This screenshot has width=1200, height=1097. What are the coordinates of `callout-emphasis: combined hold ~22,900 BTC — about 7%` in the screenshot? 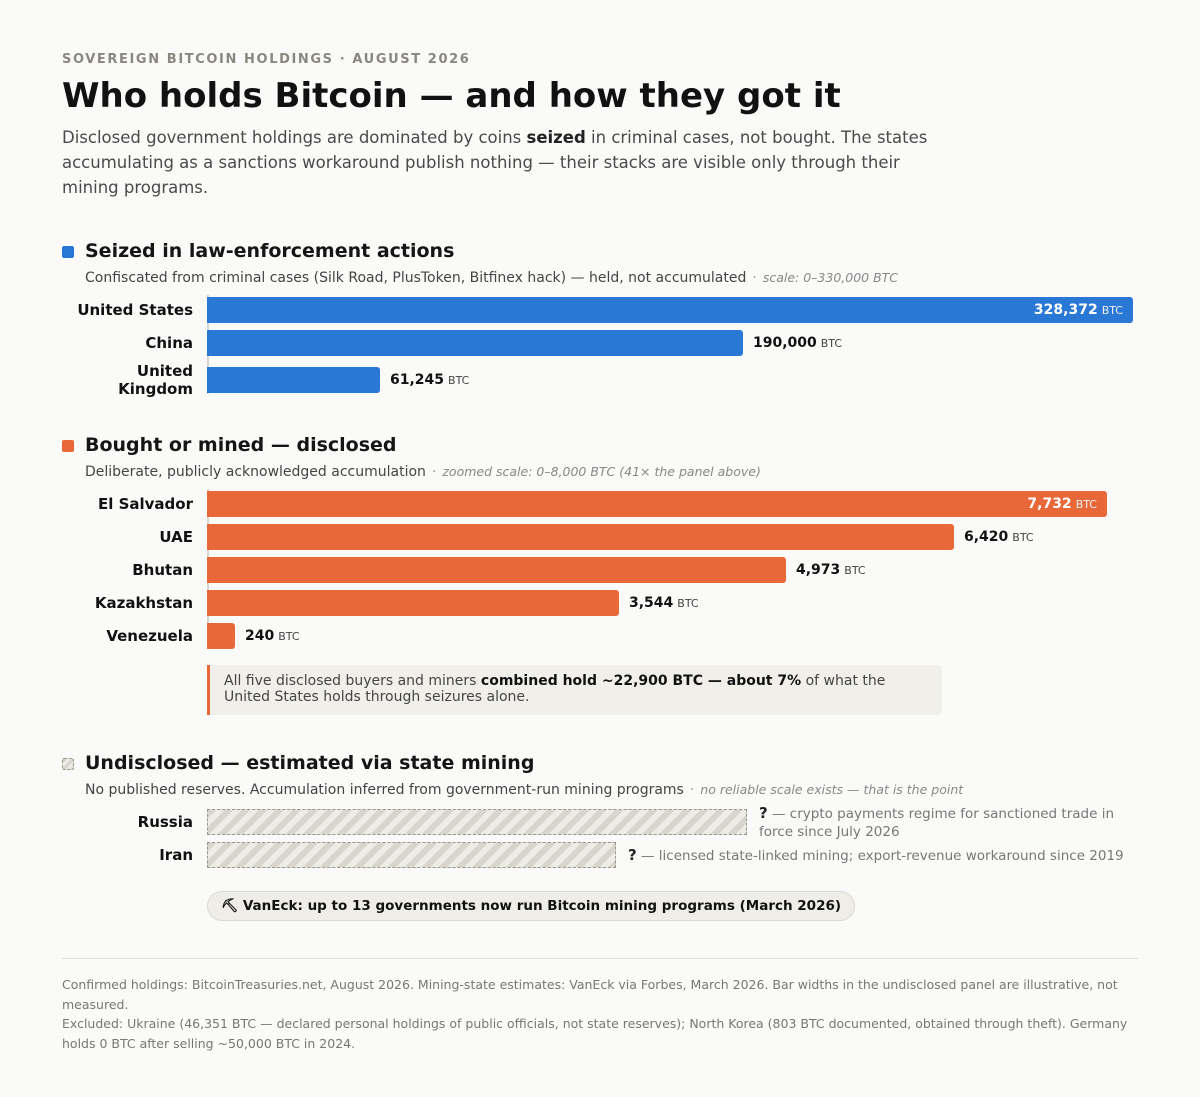 It's located at (641, 681).